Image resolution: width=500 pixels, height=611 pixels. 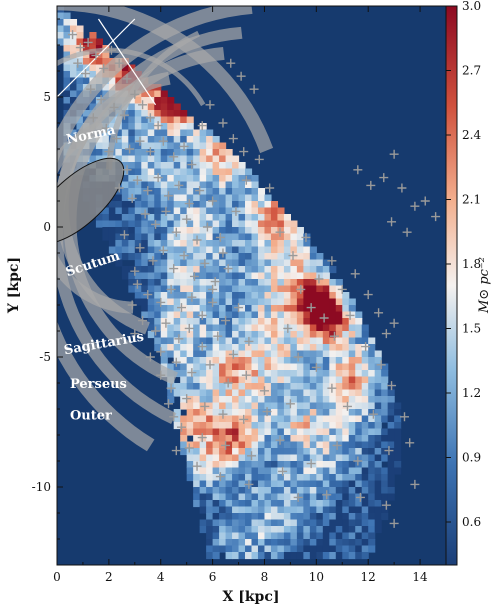 I want to click on colorbar-label: M⊙ pc⁻², so click(x=484, y=285).